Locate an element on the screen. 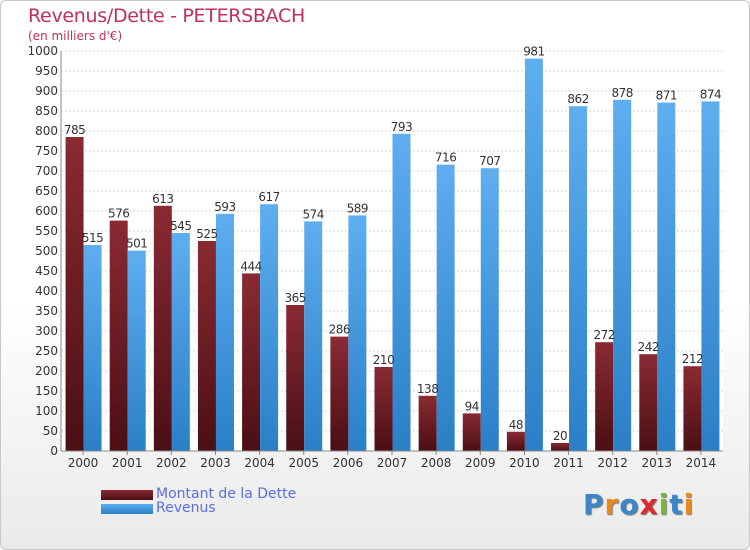 Image resolution: width=750 pixels, height=550 pixels. logo-letter: P is located at coordinates (594, 504).